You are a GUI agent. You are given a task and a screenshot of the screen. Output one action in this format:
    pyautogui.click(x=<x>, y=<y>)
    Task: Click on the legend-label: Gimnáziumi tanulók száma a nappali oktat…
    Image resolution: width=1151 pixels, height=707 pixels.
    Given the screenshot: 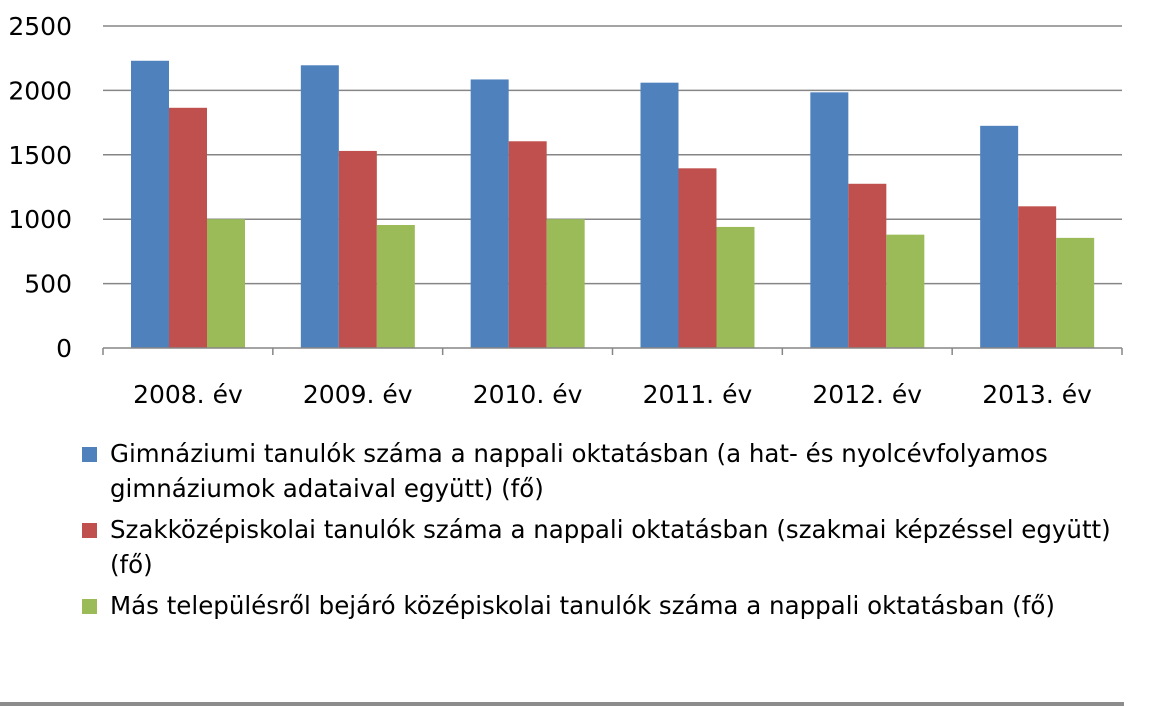 What is the action you would take?
    pyautogui.click(x=579, y=471)
    